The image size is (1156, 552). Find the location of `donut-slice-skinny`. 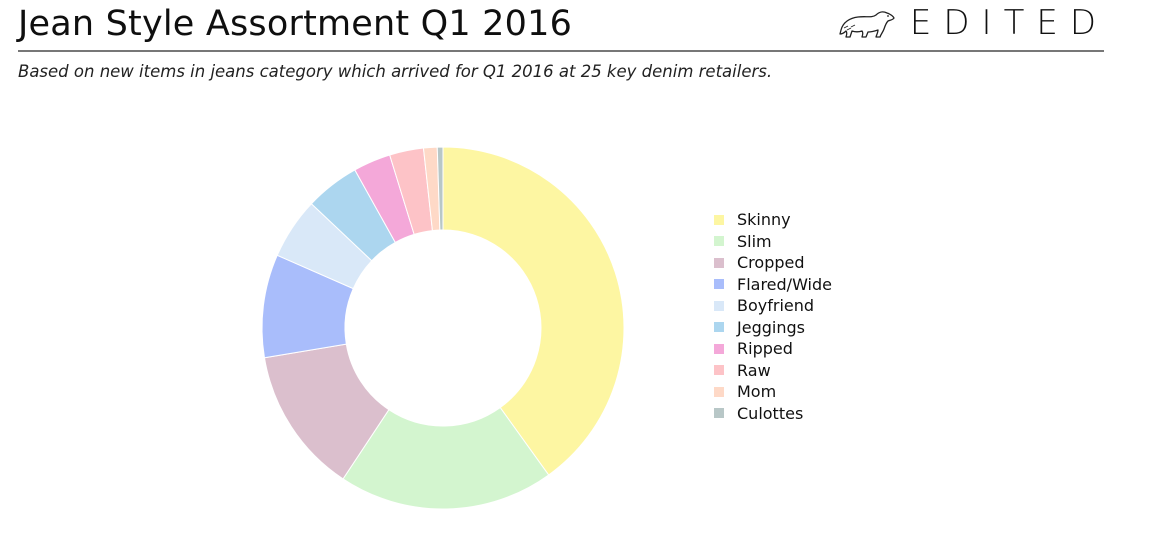

donut-slice-skinny is located at coordinates (533, 311).